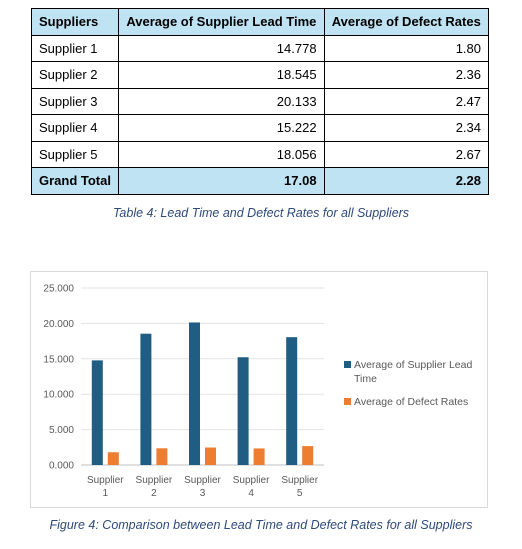 Image resolution: width=522 pixels, height=549 pixels. Describe the element at coordinates (221, 101) in the screenshot. I see `lead-time-value: 20.133` at that location.